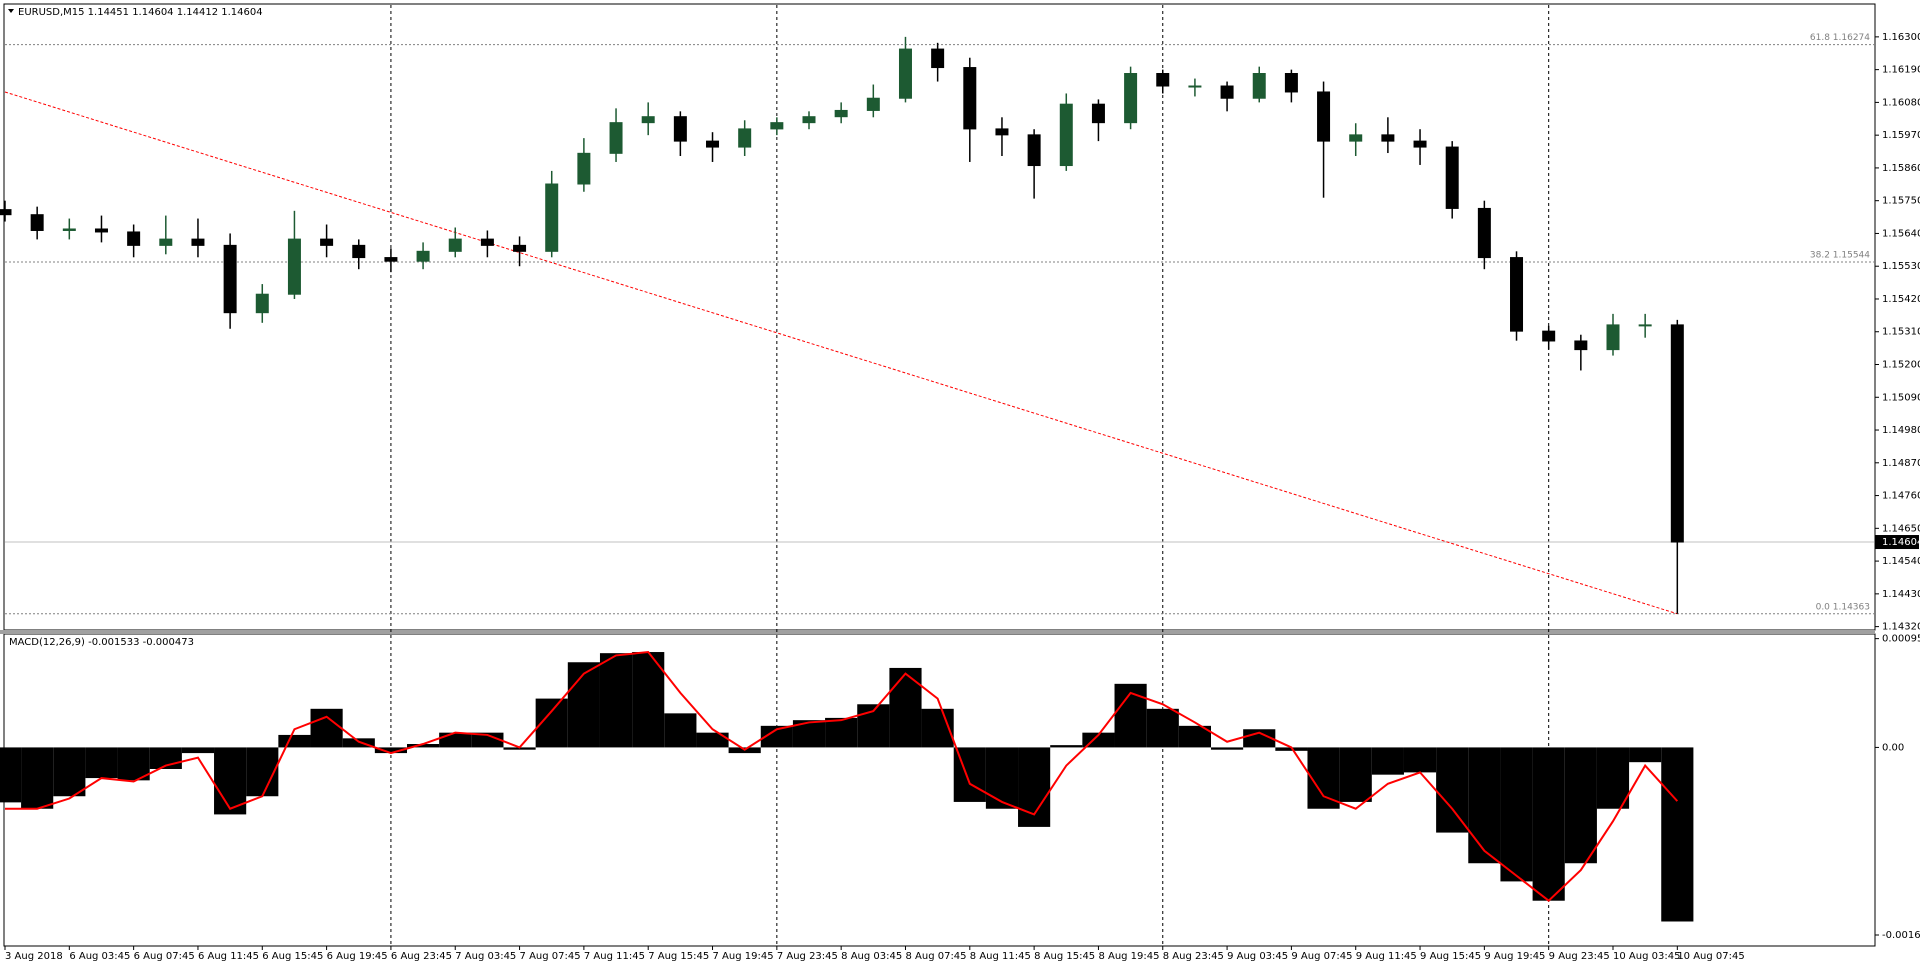 This screenshot has height=967, width=1920. I want to click on y-tick-label: 0.000958, so click(1901, 639).